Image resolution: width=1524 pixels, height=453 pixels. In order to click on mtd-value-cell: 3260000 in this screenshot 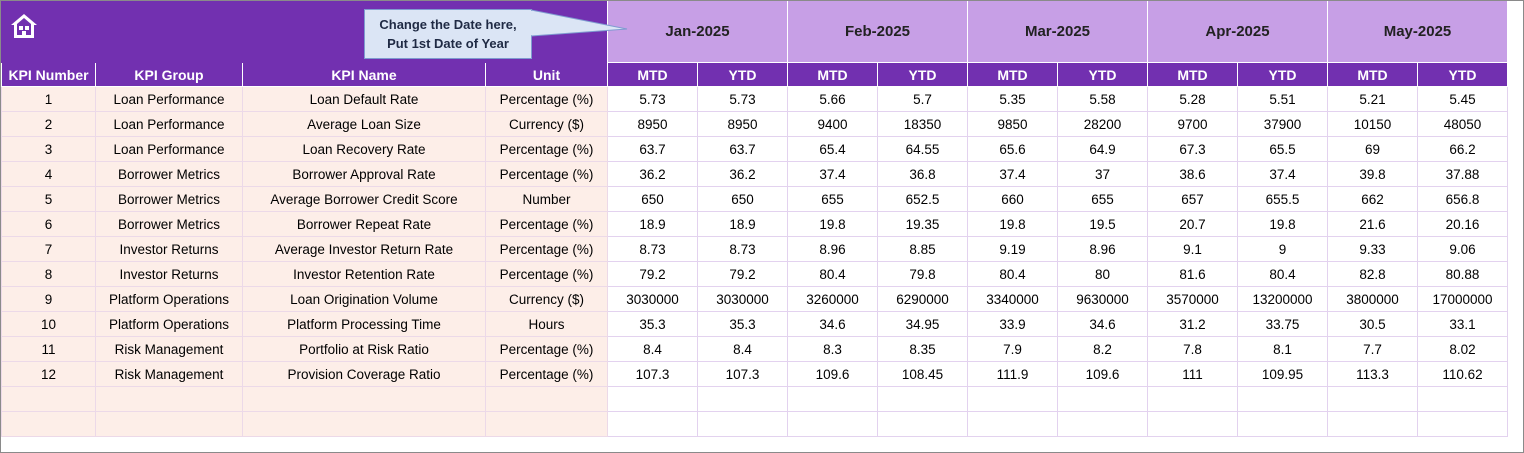, I will do `click(832, 299)`.